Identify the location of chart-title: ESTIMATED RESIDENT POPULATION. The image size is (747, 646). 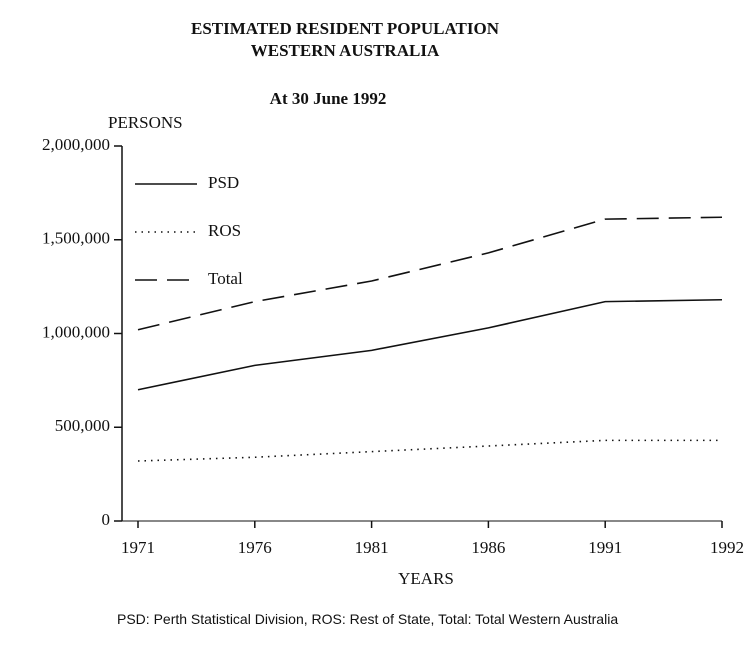
(345, 28).